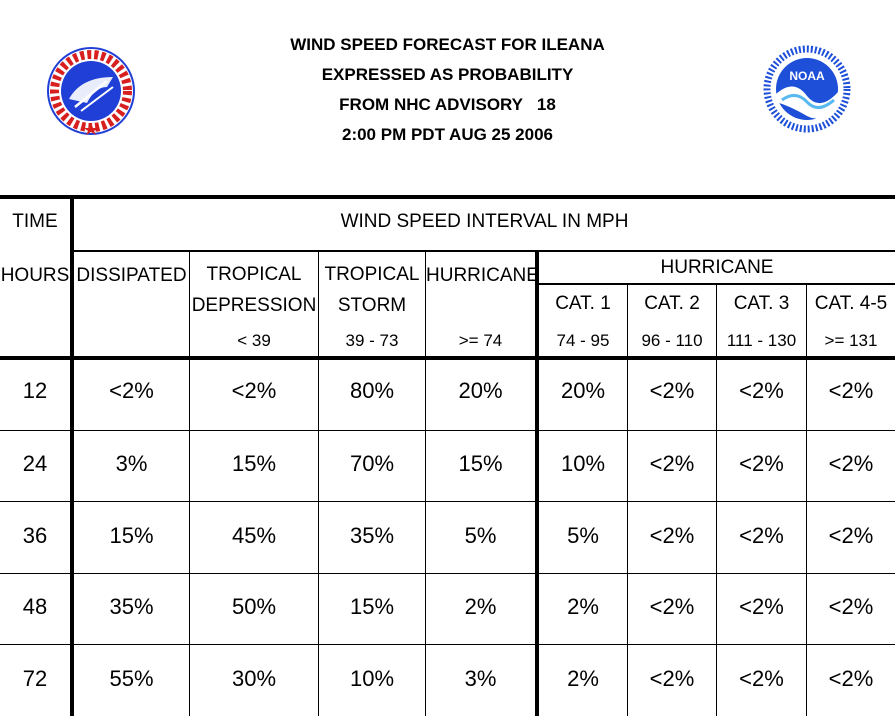 Image resolution: width=895 pixels, height=716 pixels. I want to click on col-divider-cat3, so click(806, 499).